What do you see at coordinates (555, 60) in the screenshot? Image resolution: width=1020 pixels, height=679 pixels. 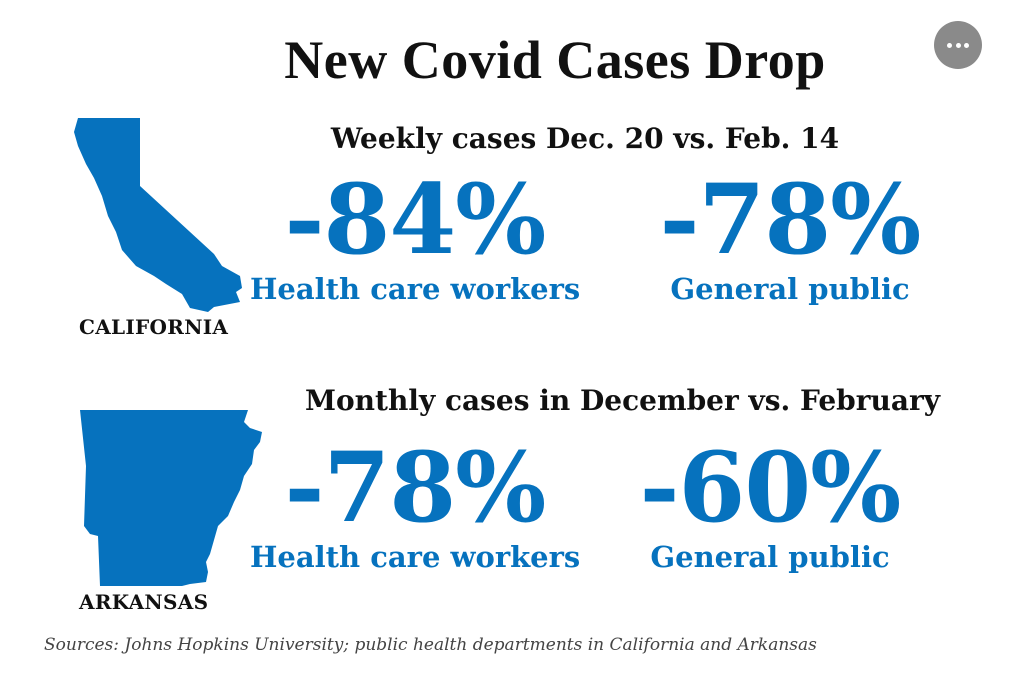 I see `chart-title: New Covid Cases Drop` at bounding box center [555, 60].